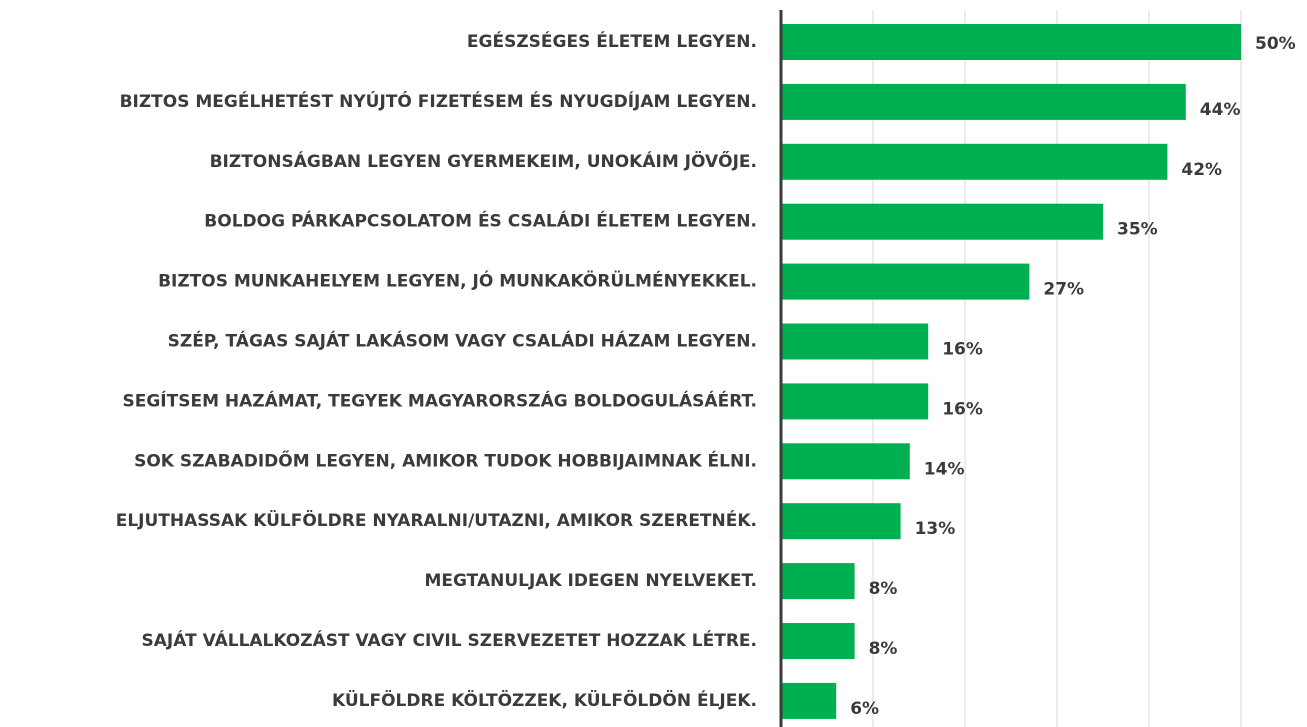  I want to click on value-label: 14%, so click(944, 469).